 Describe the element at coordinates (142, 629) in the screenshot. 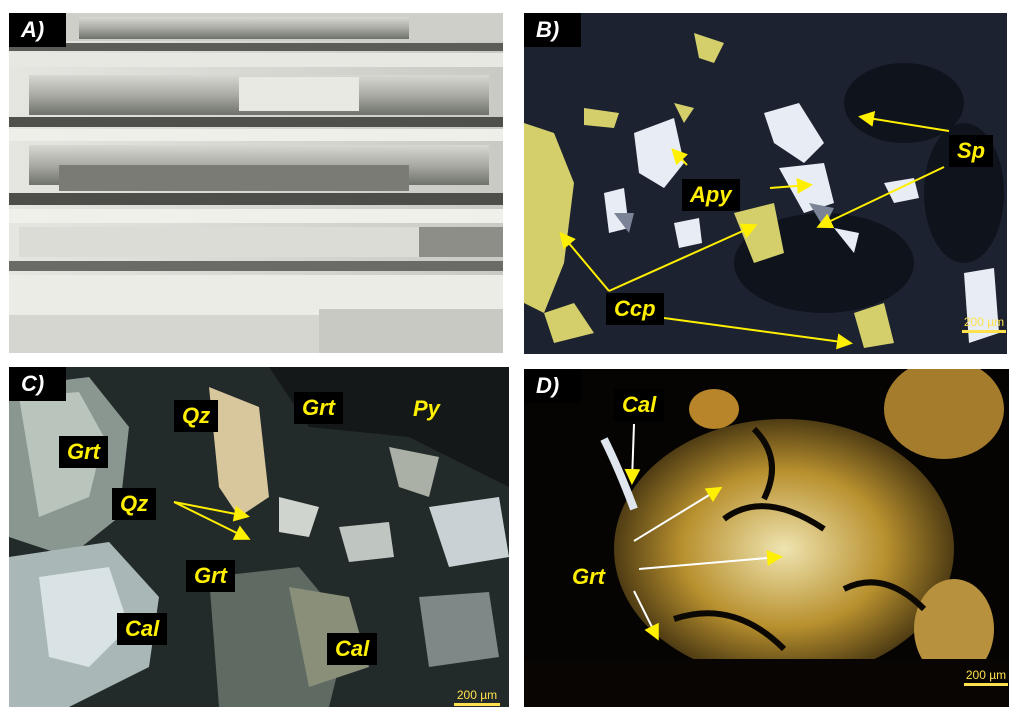

I see `tag-cal-1: Cal` at that location.